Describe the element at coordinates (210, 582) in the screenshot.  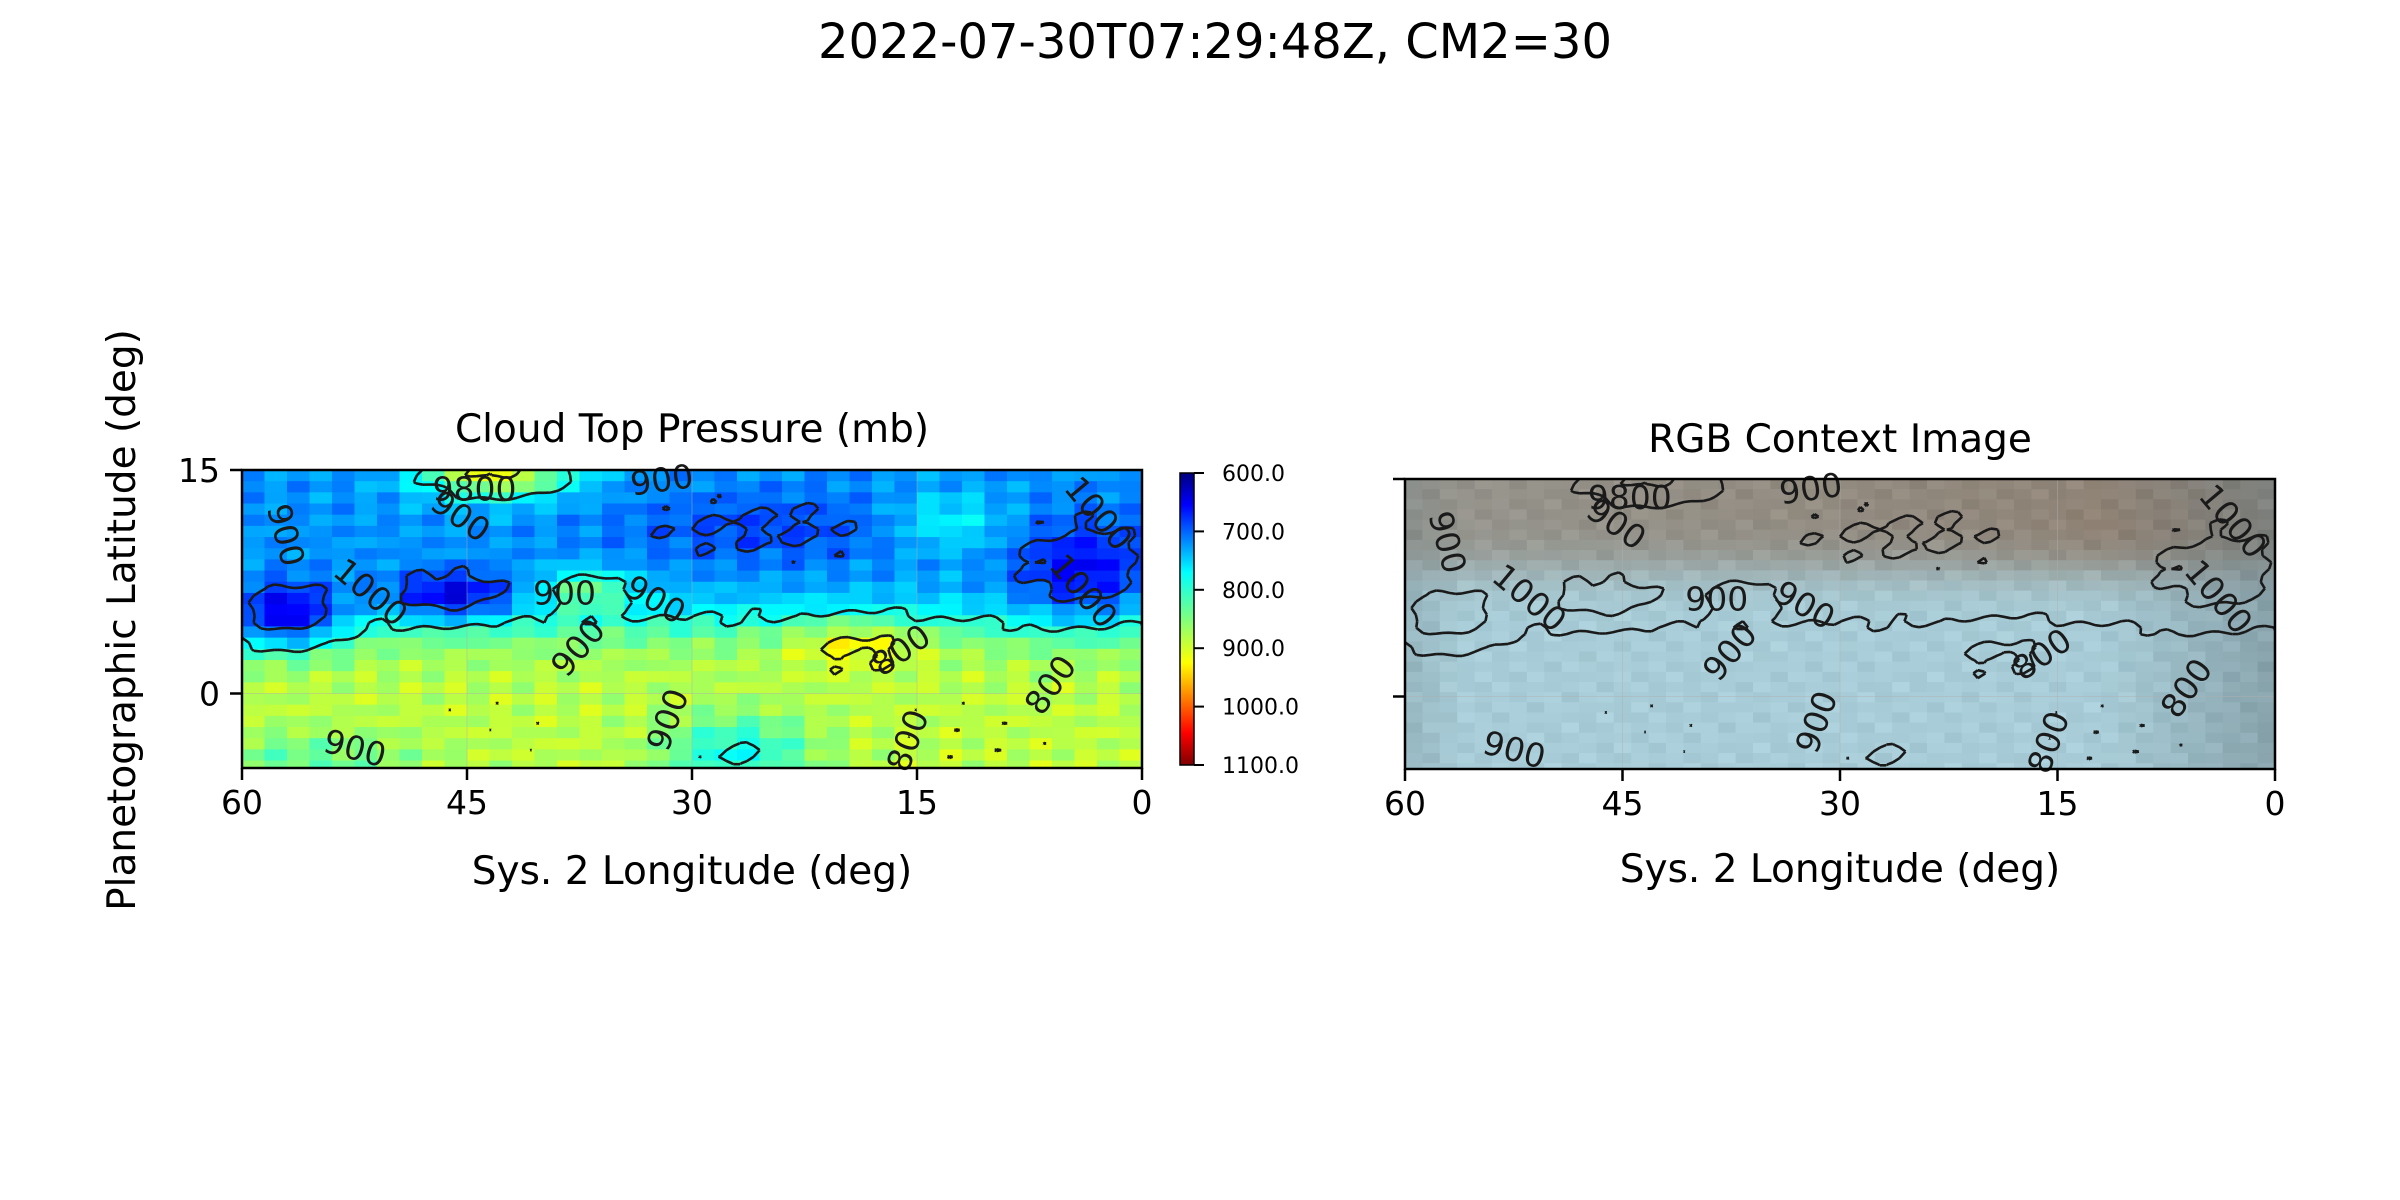
I see `pressure-y-ticks: 150` at that location.